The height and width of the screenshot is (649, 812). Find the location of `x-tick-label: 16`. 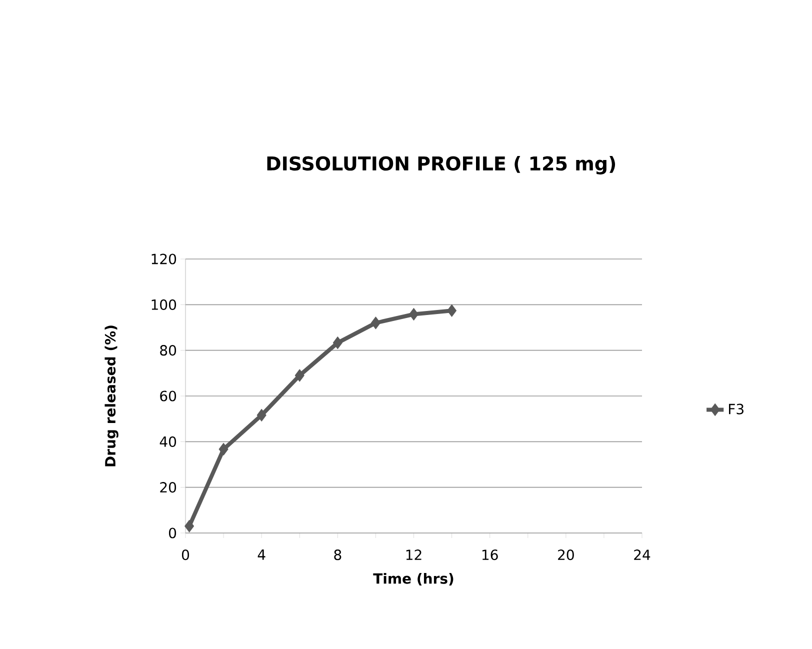

x-tick-label: 16 is located at coordinates (490, 555).